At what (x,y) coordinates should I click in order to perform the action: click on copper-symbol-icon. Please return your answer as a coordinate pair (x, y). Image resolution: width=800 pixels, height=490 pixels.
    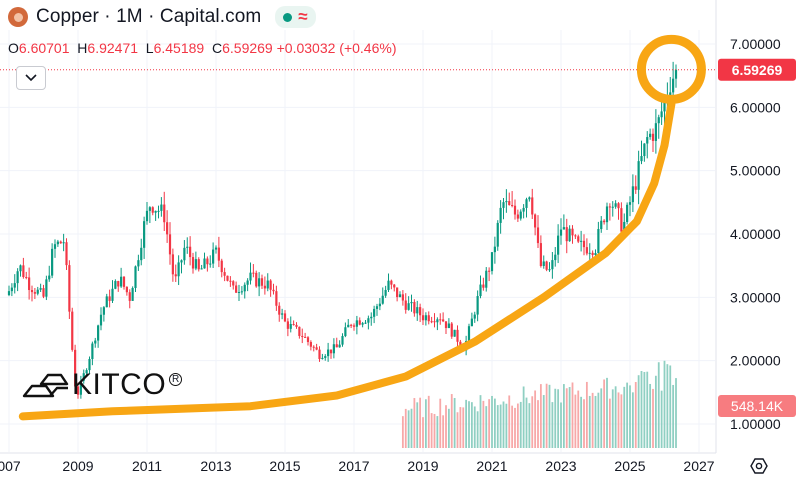
    Looking at the image, I should click on (18, 17).